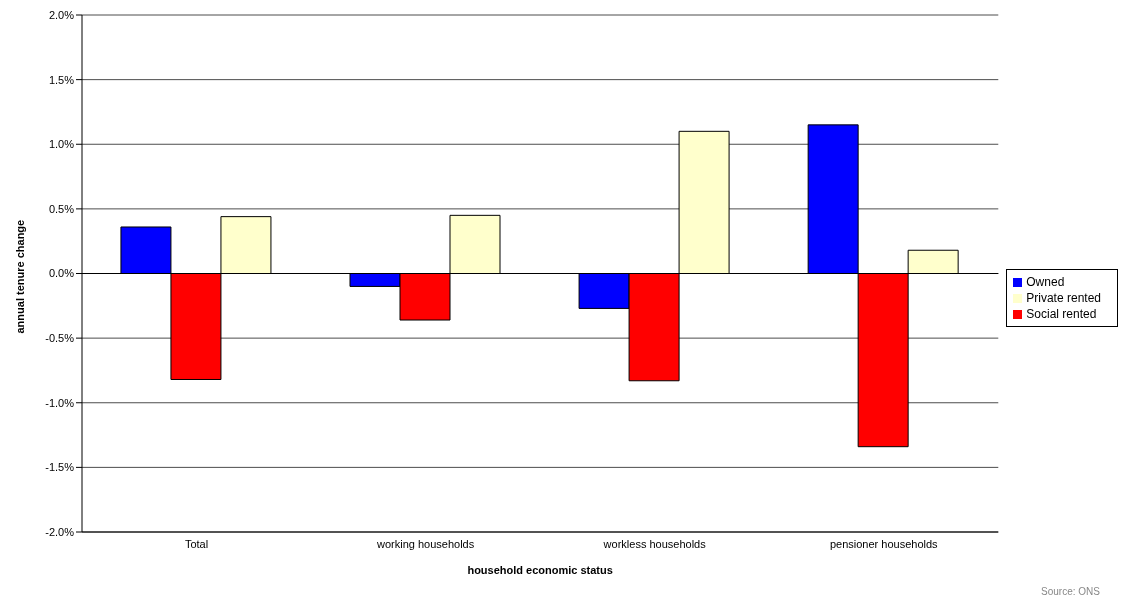 Image resolution: width=1128 pixels, height=610 pixels. I want to click on legend-label: Social rented, so click(1061, 314).